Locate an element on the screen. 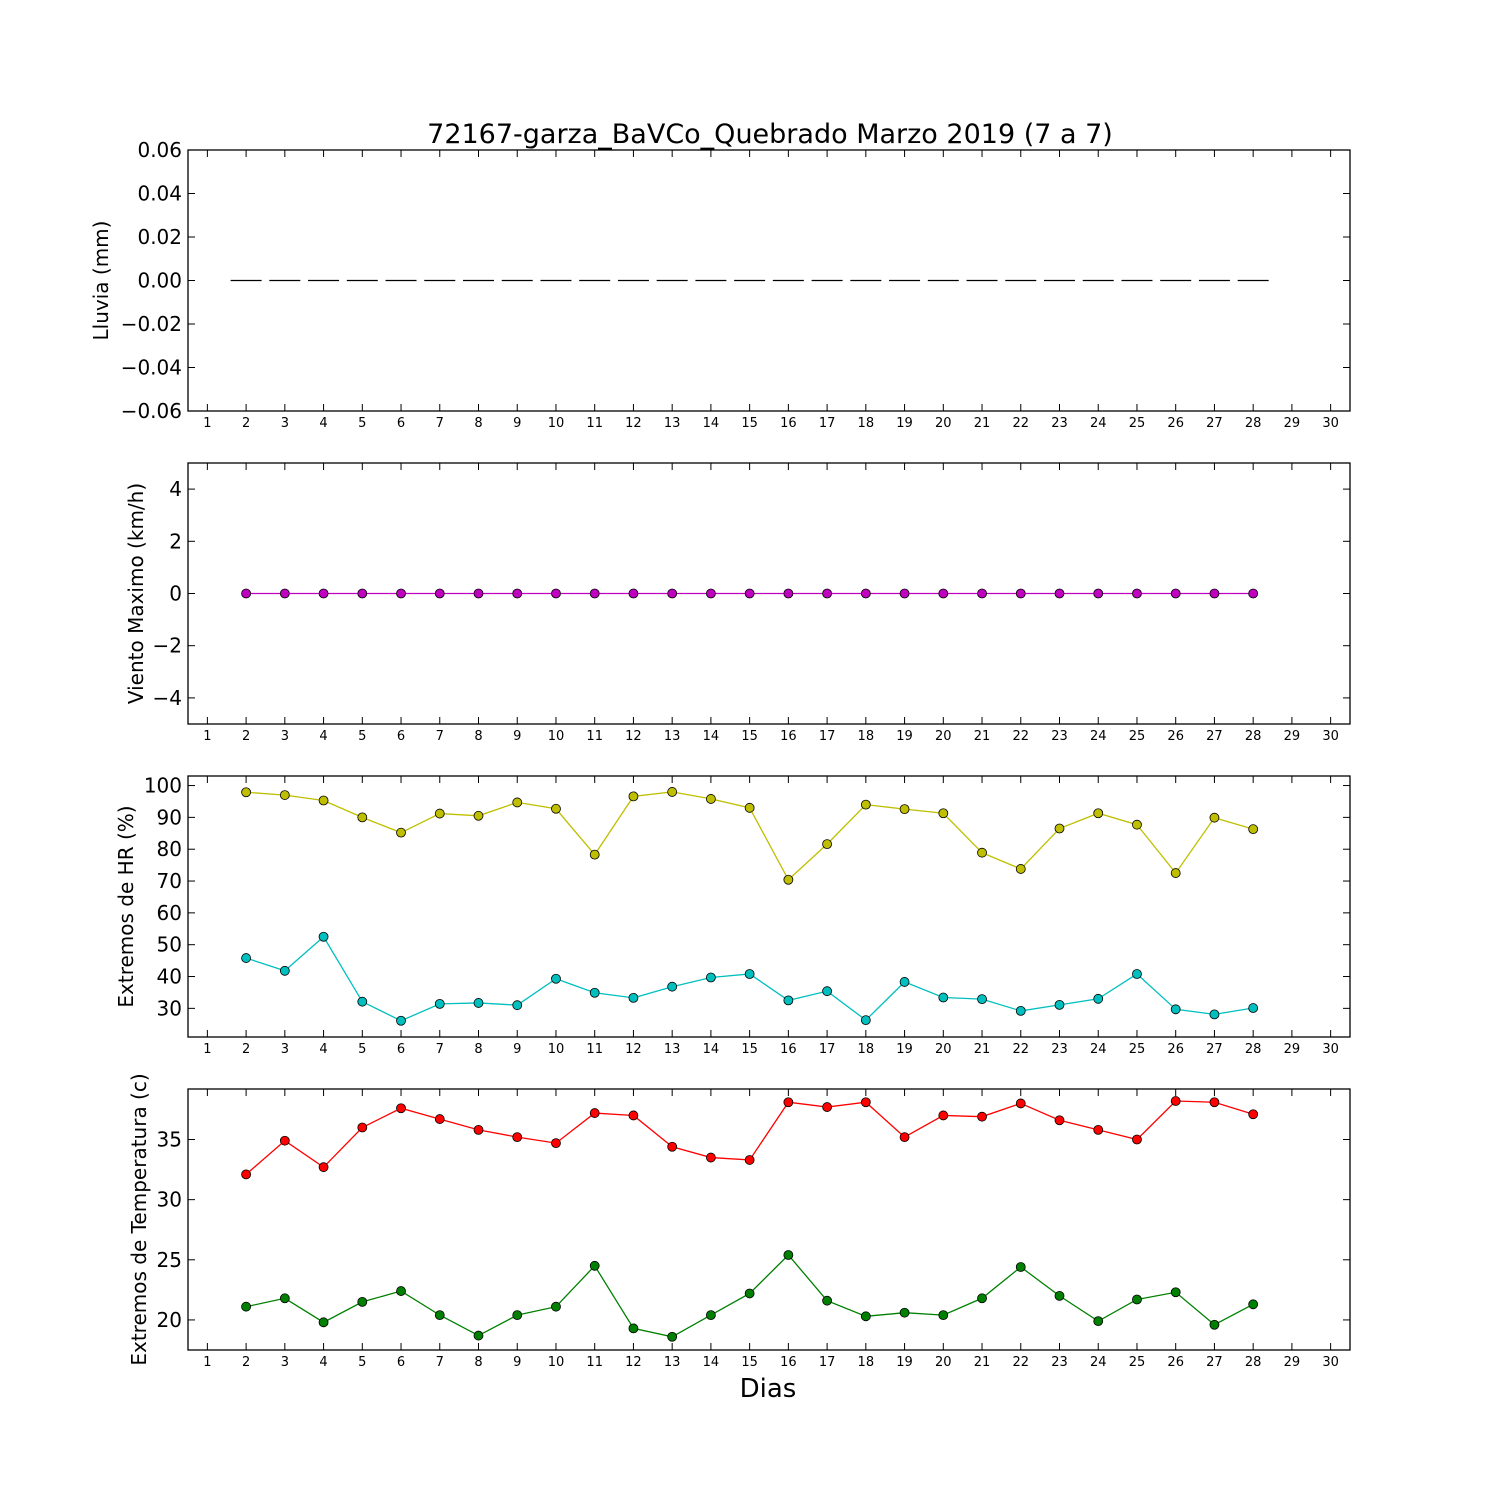  humidity-xtick-label: 11 is located at coordinates (594, 1049).